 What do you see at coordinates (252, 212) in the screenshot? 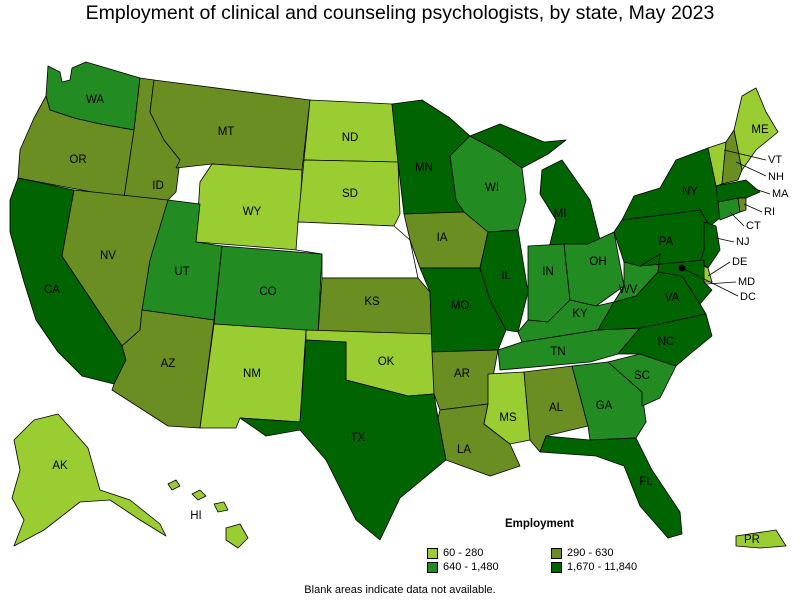
I see `state-label-wy: WY` at bounding box center [252, 212].